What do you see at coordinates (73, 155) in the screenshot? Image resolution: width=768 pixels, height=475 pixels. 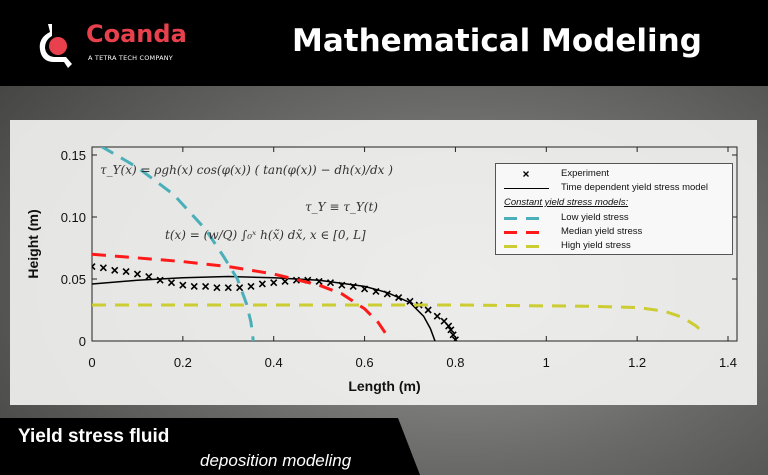 I see `y-tick-label: 0.15` at bounding box center [73, 155].